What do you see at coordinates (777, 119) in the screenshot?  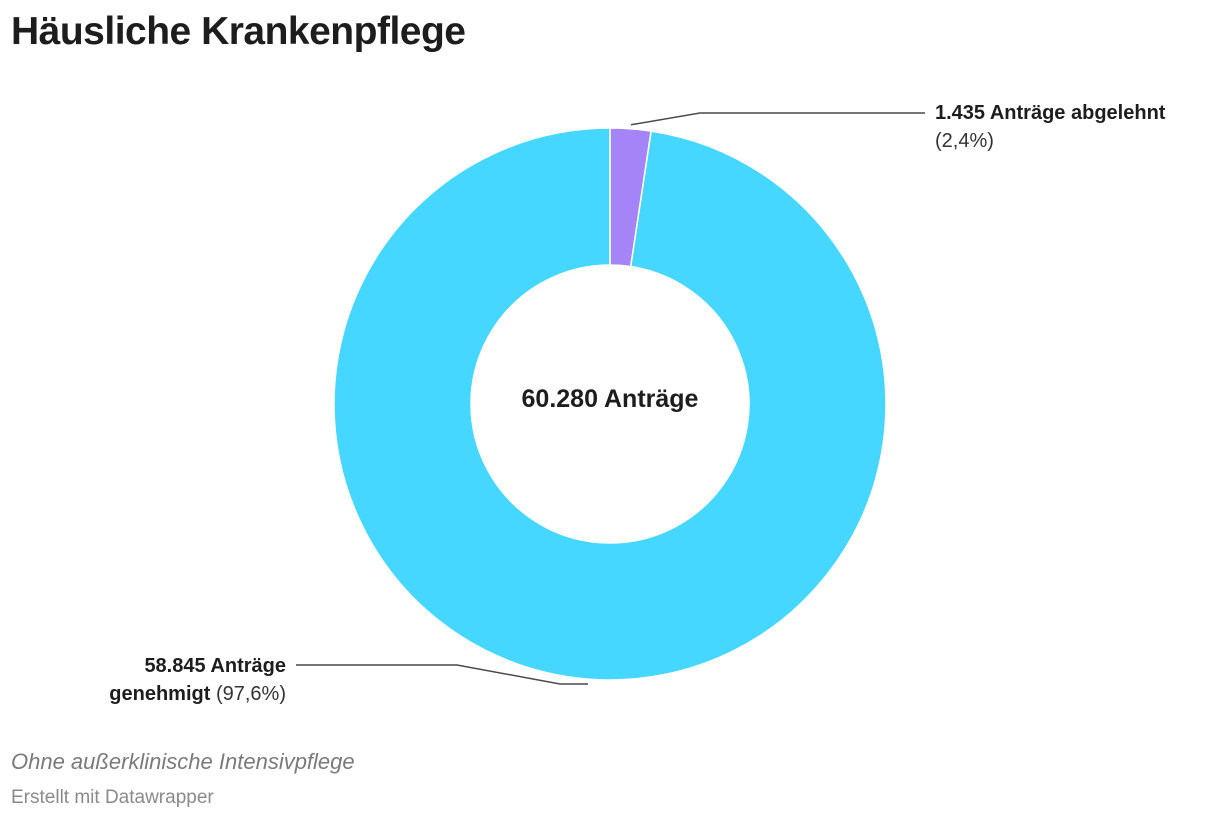 I see `leader-line-abgelehnt` at bounding box center [777, 119].